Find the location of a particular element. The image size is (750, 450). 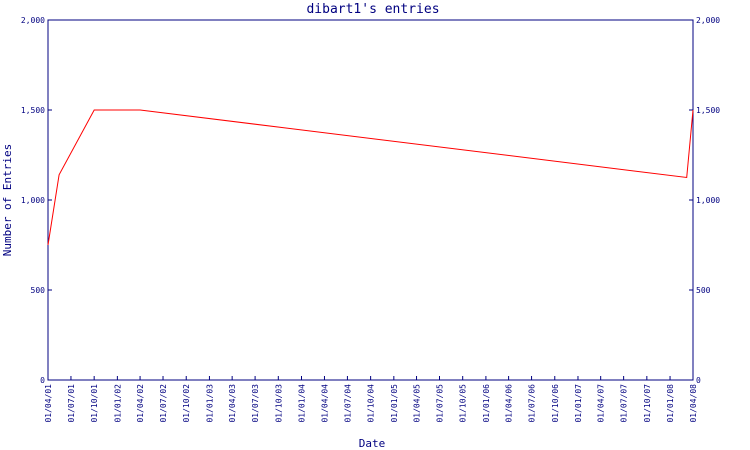

x-tick-label: 01/01/02 is located at coordinates (117, 403).